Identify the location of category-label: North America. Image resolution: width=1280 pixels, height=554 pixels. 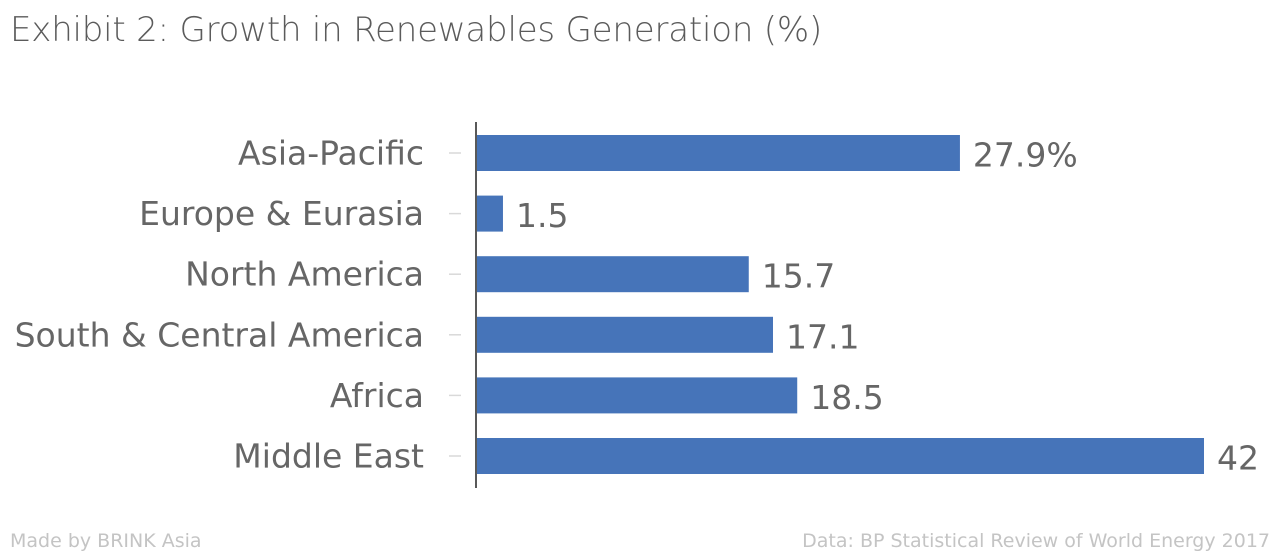
(304, 274).